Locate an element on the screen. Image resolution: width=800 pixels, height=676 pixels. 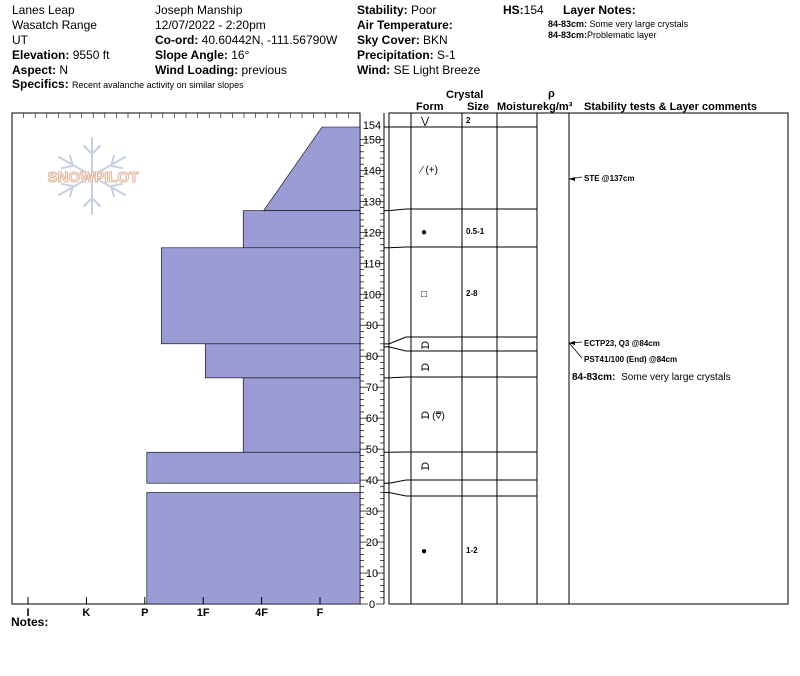
location: Lanes Leap is located at coordinates (43, 10).